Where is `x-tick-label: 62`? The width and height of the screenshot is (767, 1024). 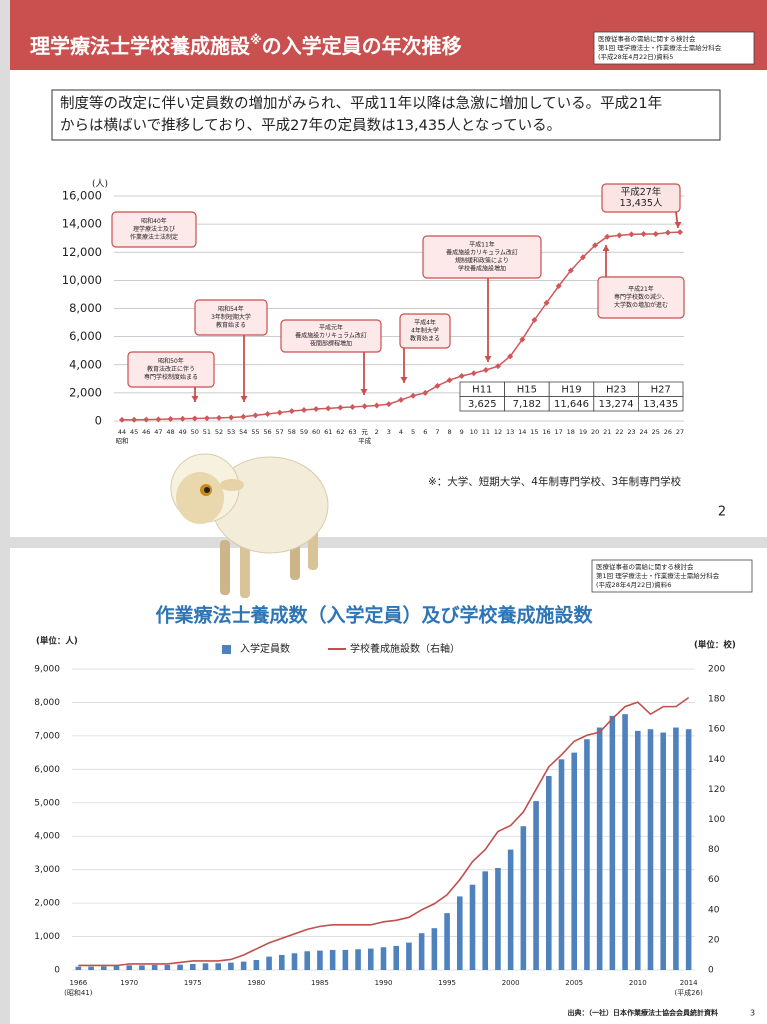
x-tick-label: 62 is located at coordinates (340, 432).